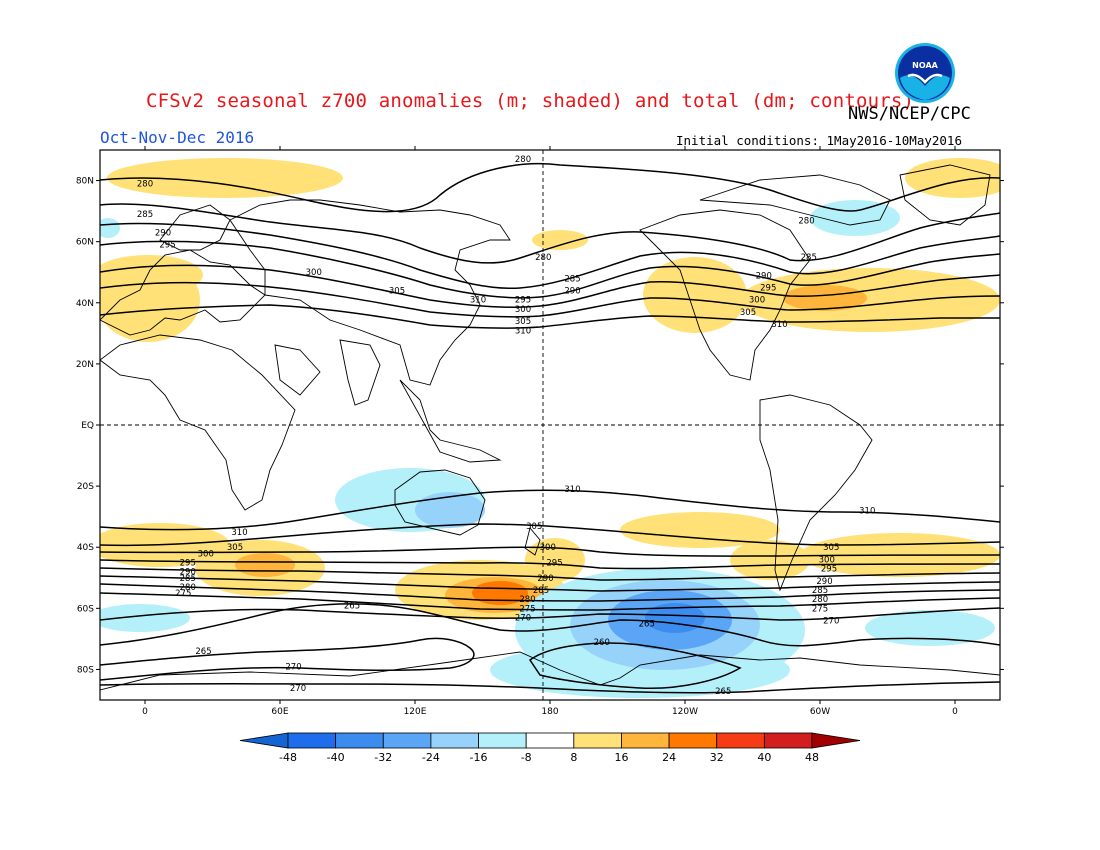 Image resolution: width=1100 pixels, height=850 pixels. I want to click on contour-label: 270, so click(523, 619).